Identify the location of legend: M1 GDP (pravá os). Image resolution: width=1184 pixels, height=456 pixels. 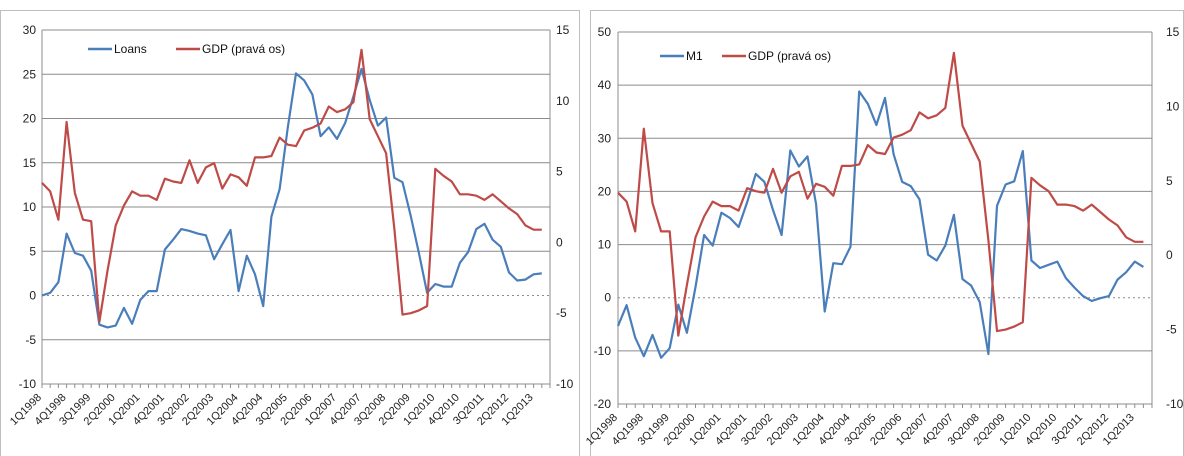
(745, 56).